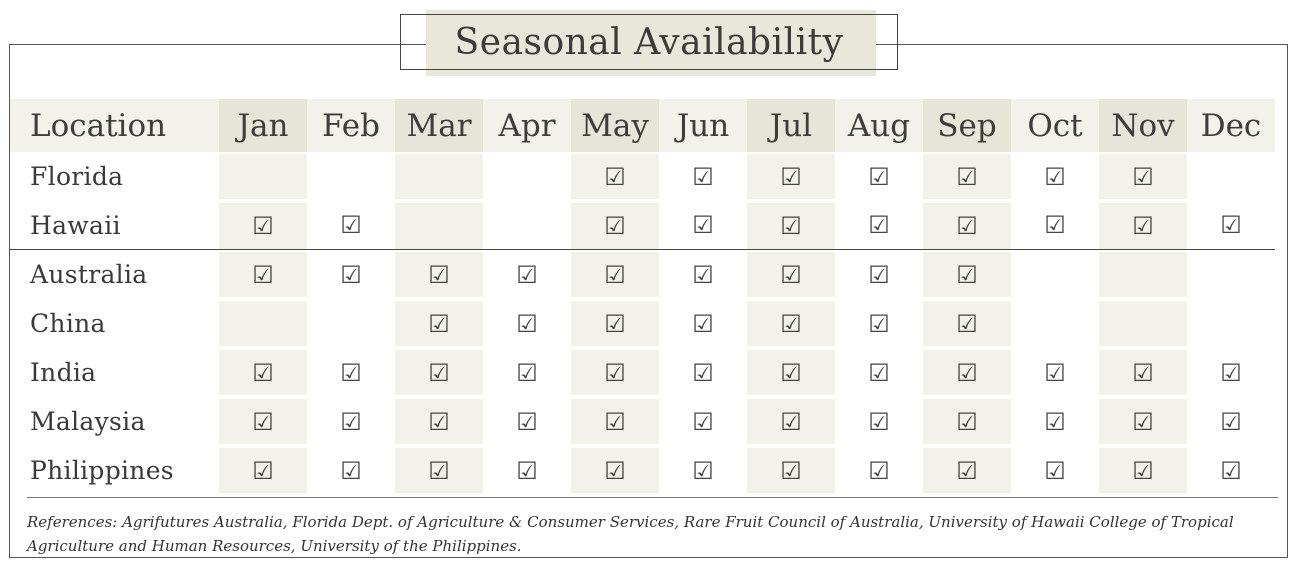 This screenshot has height=571, width=1300. What do you see at coordinates (439, 125) in the screenshot?
I see `month-header-mar: Mar` at bounding box center [439, 125].